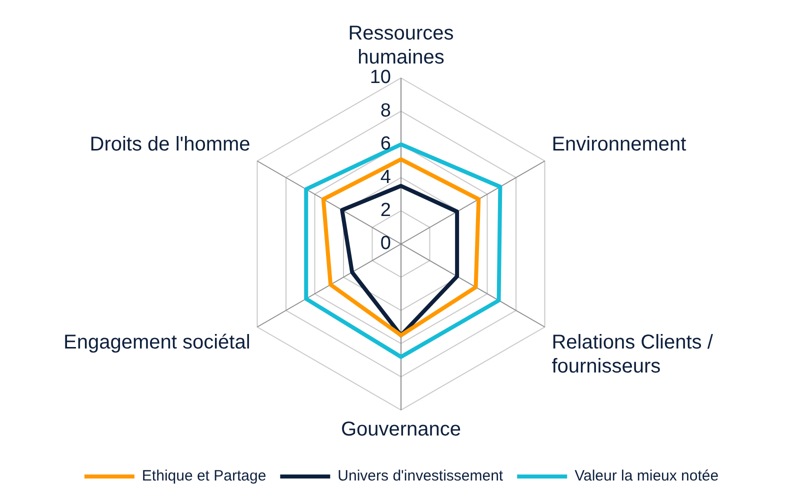  I want to click on y-tick-label: 4, so click(386, 177).